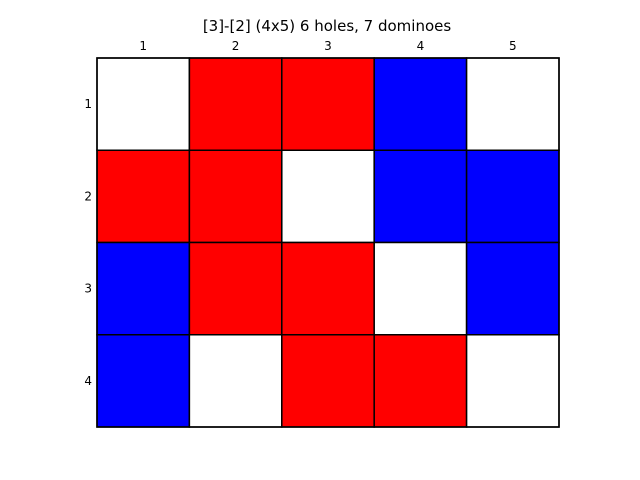  What do you see at coordinates (512, 196) in the screenshot?
I see `cell-r2-c5` at bounding box center [512, 196].